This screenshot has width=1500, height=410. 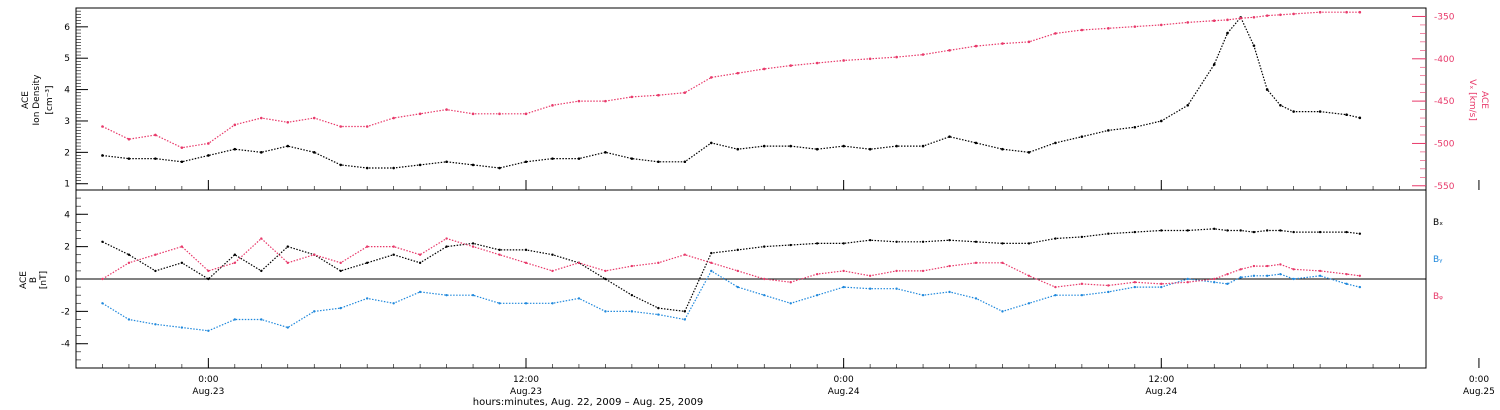 I want to click on velocity-tick-label: -500, so click(x=1444, y=144).